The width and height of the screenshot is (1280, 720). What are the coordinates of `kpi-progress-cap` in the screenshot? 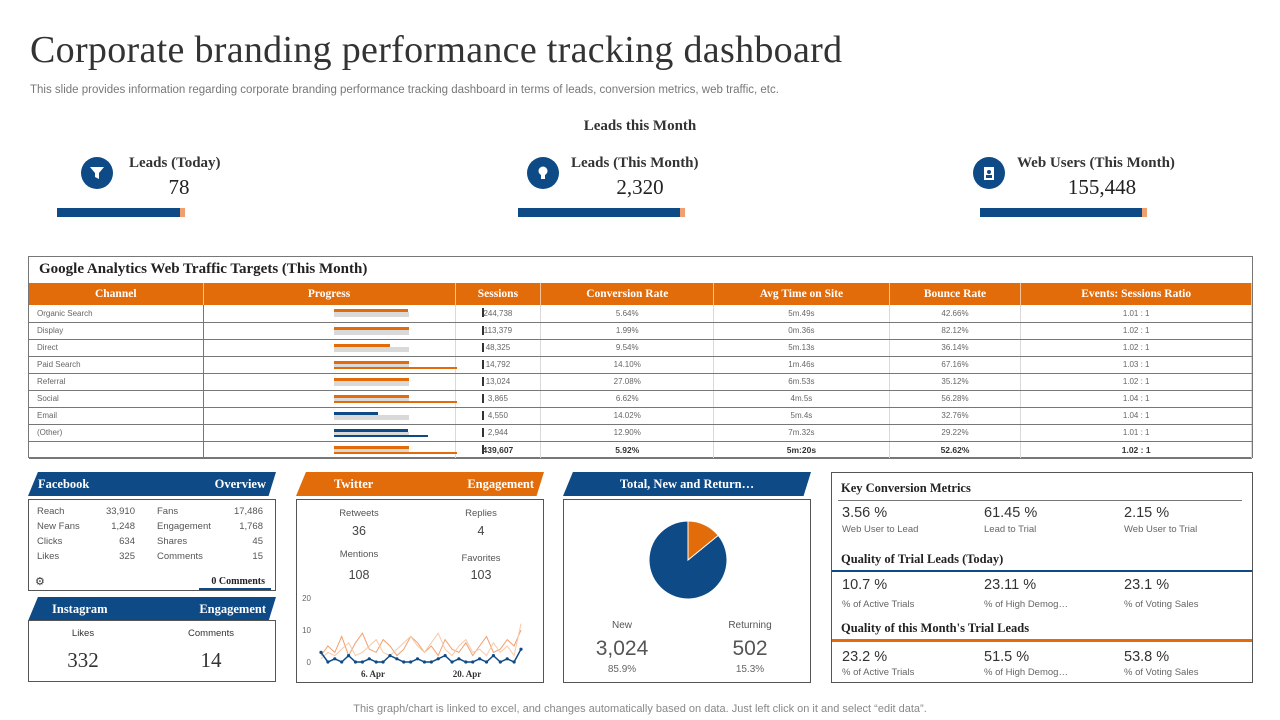 It's located at (1144, 212).